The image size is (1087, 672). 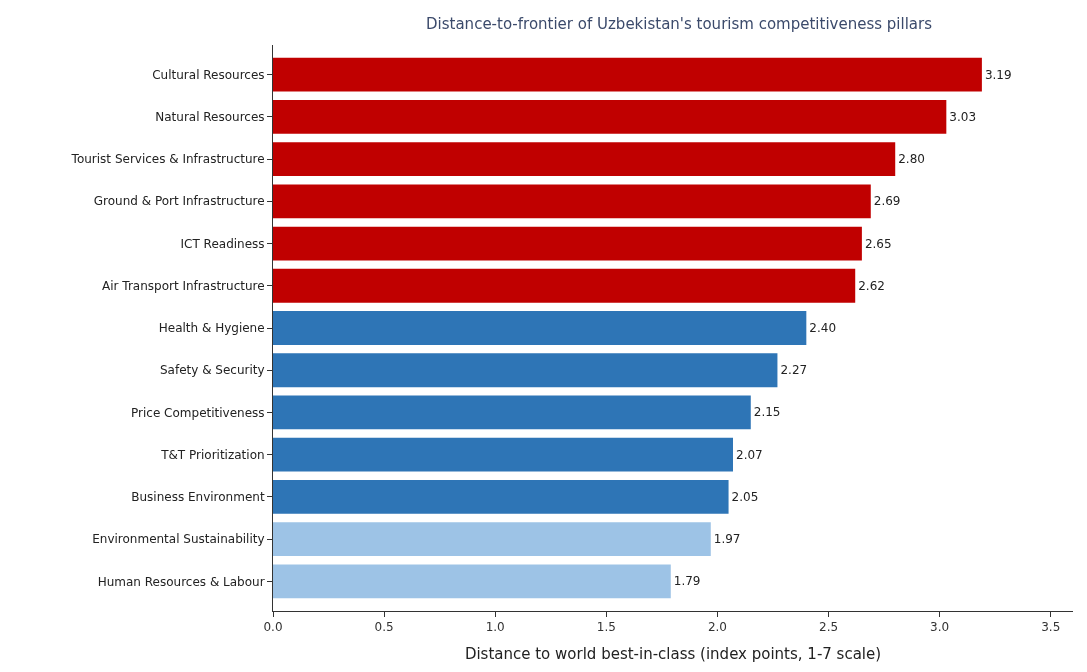 What do you see at coordinates (727, 539) in the screenshot?
I see `data-label: 1.97` at bounding box center [727, 539].